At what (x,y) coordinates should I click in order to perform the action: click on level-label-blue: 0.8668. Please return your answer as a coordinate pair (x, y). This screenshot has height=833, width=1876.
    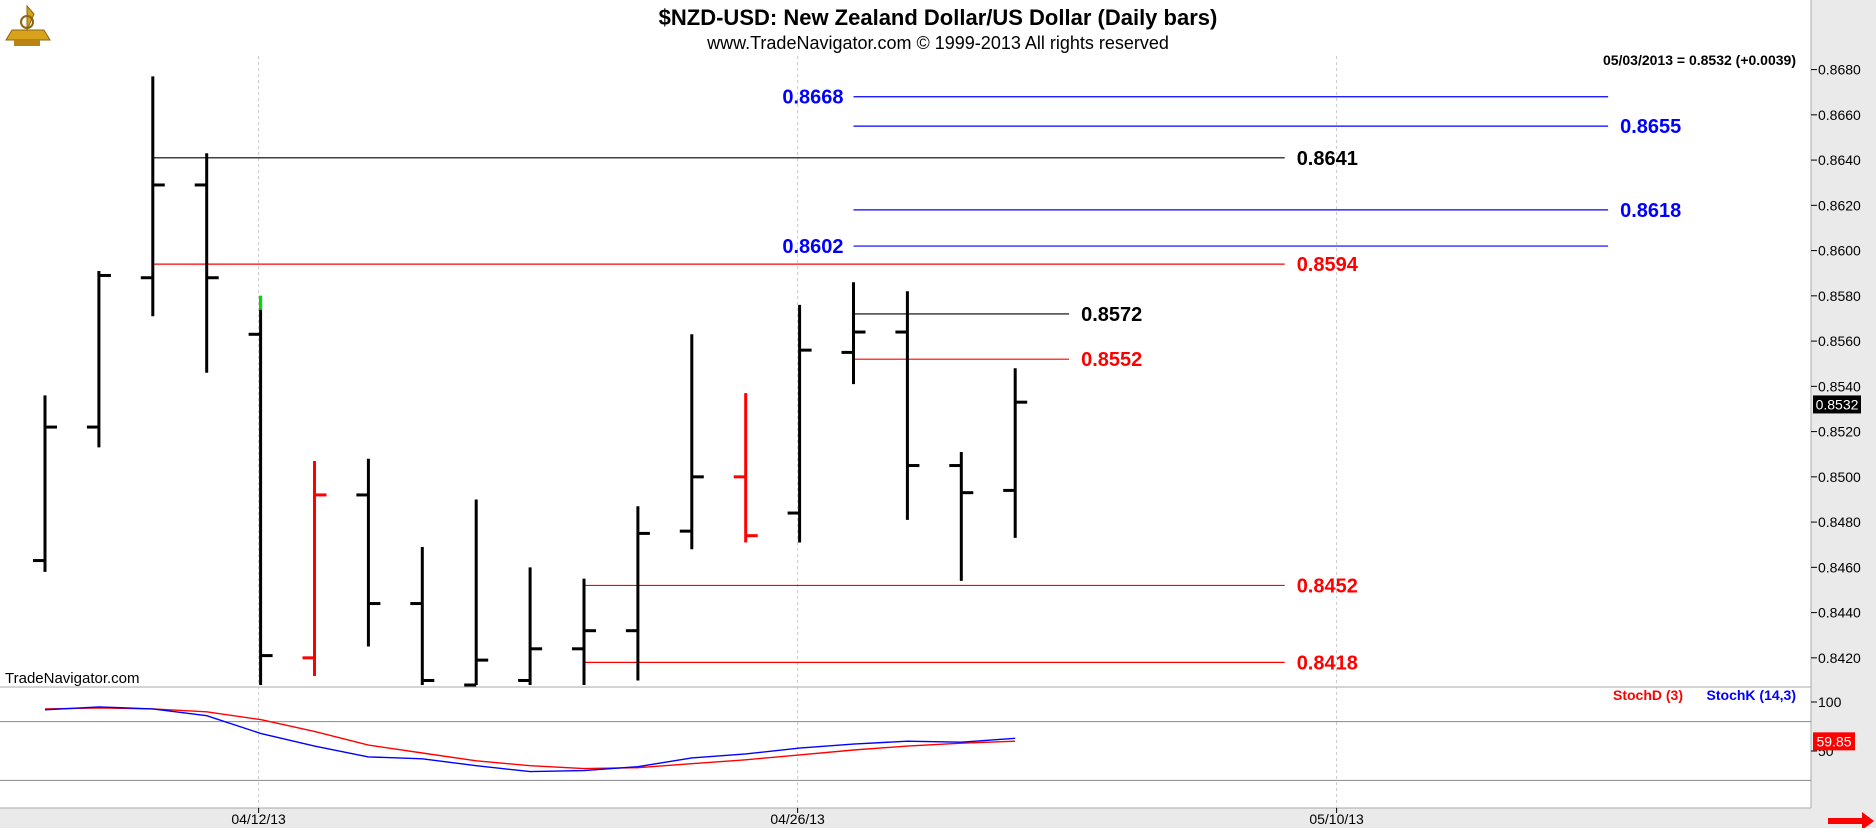
    Looking at the image, I should click on (812, 98).